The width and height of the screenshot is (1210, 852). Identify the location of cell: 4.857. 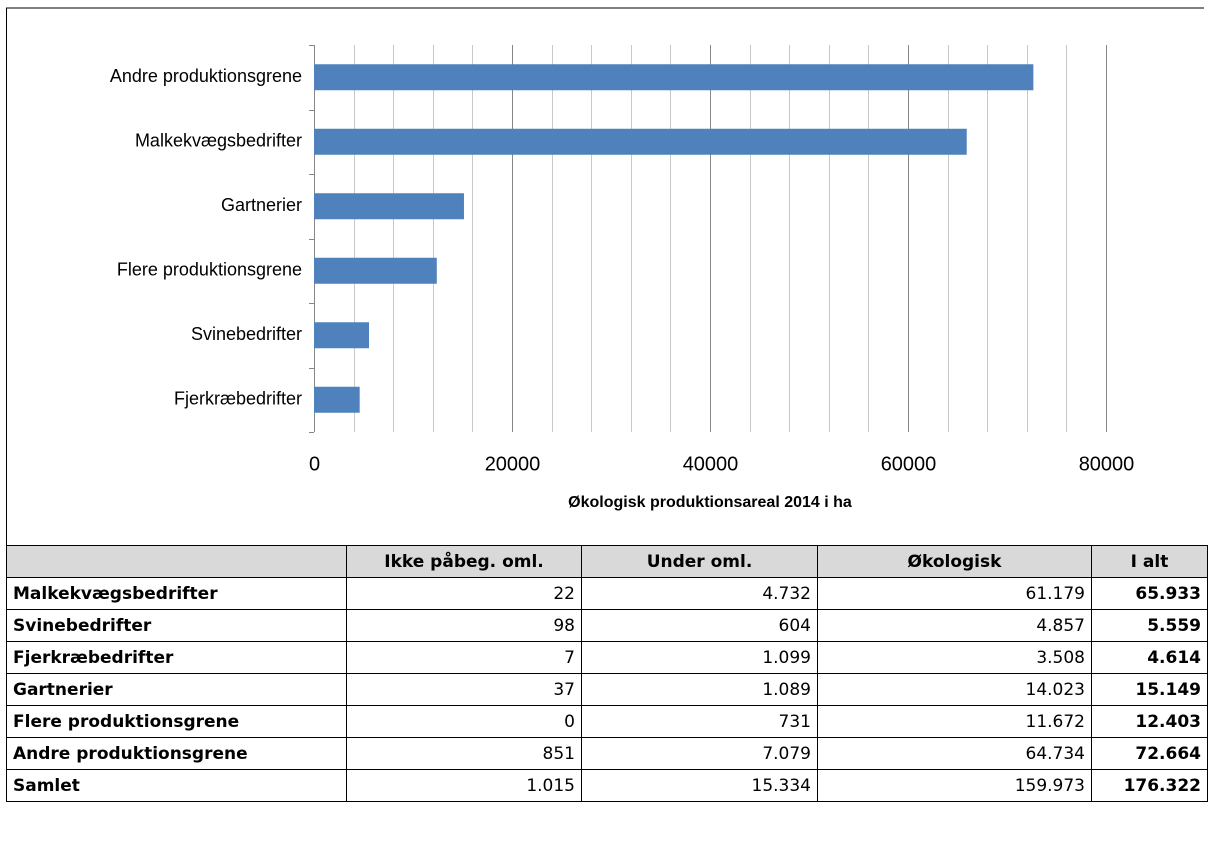
(954, 625).